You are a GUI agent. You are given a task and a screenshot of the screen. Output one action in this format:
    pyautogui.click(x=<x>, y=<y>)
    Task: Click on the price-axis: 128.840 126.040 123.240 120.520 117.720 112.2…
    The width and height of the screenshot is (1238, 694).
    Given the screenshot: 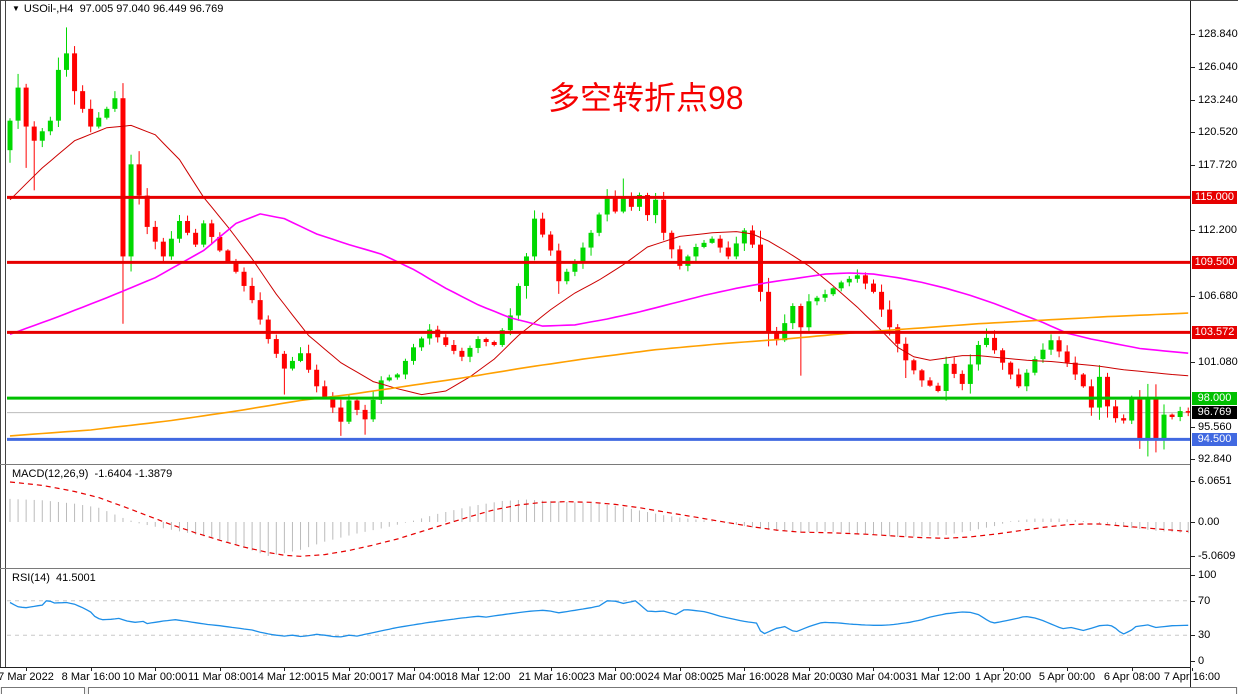 What is the action you would take?
    pyautogui.click(x=1214, y=344)
    